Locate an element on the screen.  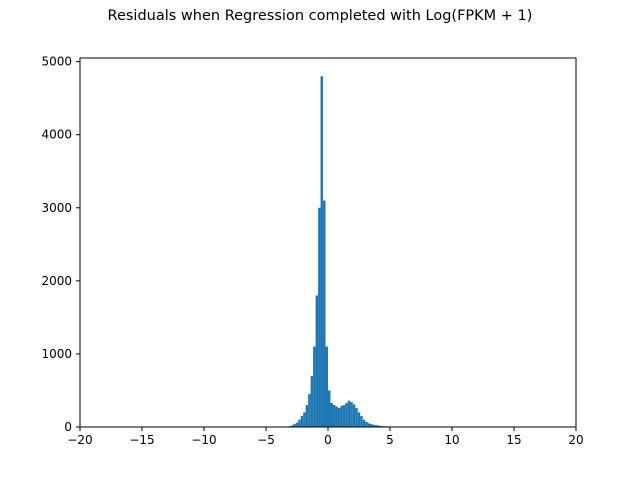
x-axis: −20 −15 −10 −5 0 5 10 15 20 is located at coordinates (325, 437).